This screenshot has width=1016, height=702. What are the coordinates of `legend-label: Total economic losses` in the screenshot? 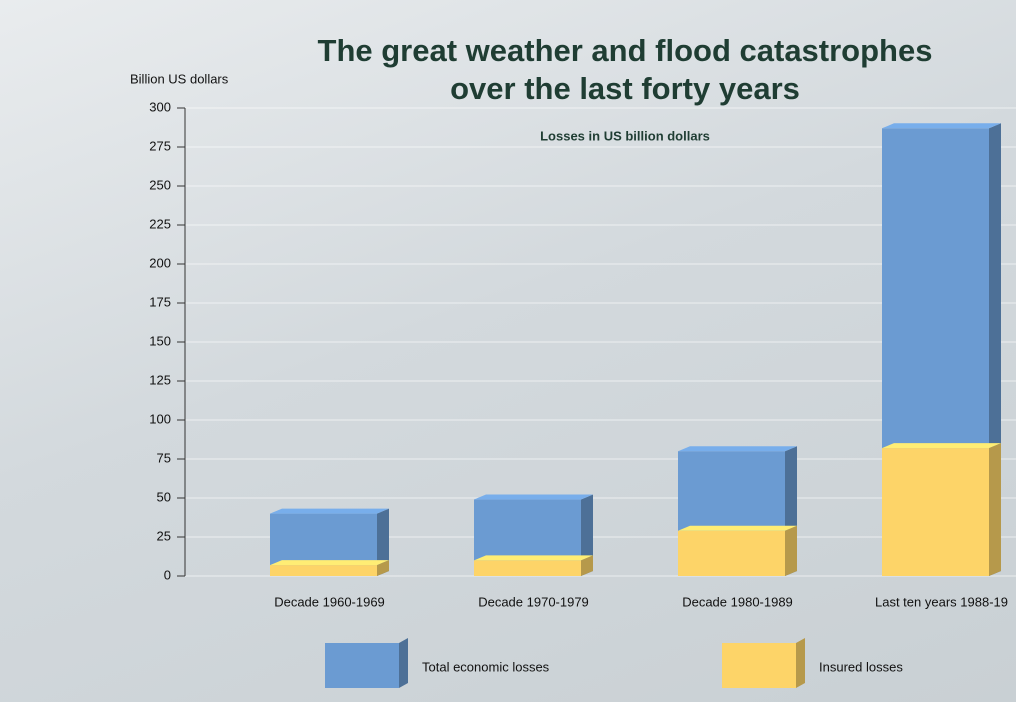 It's located at (486, 666).